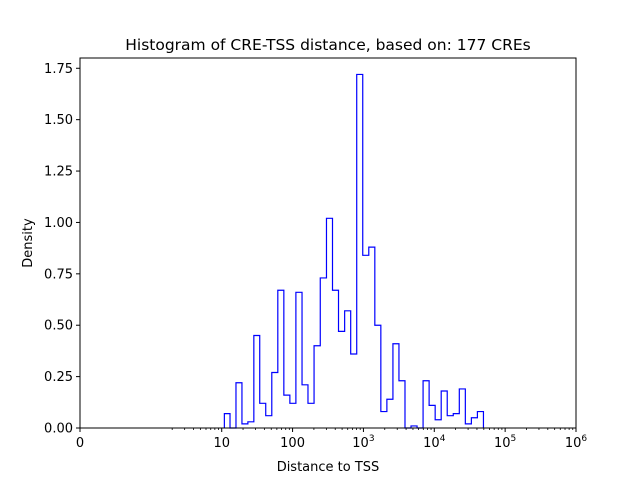 The height and width of the screenshot is (480, 640). Describe the element at coordinates (505, 442) in the screenshot. I see `x-tick-label: 10⁵` at that location.